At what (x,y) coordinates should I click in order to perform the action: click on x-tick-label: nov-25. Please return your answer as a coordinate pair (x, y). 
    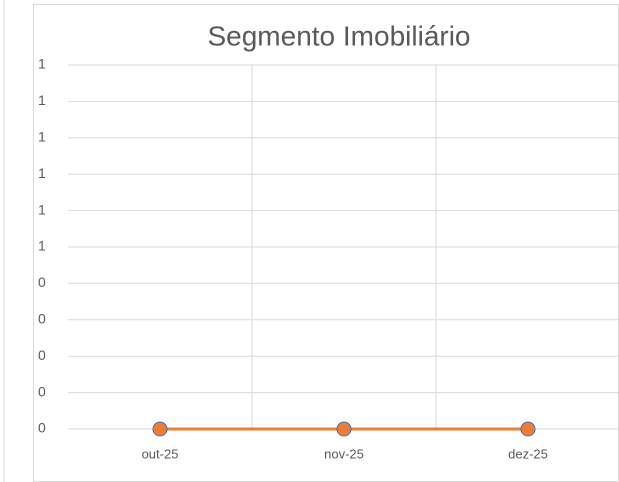
    Looking at the image, I should click on (344, 453).